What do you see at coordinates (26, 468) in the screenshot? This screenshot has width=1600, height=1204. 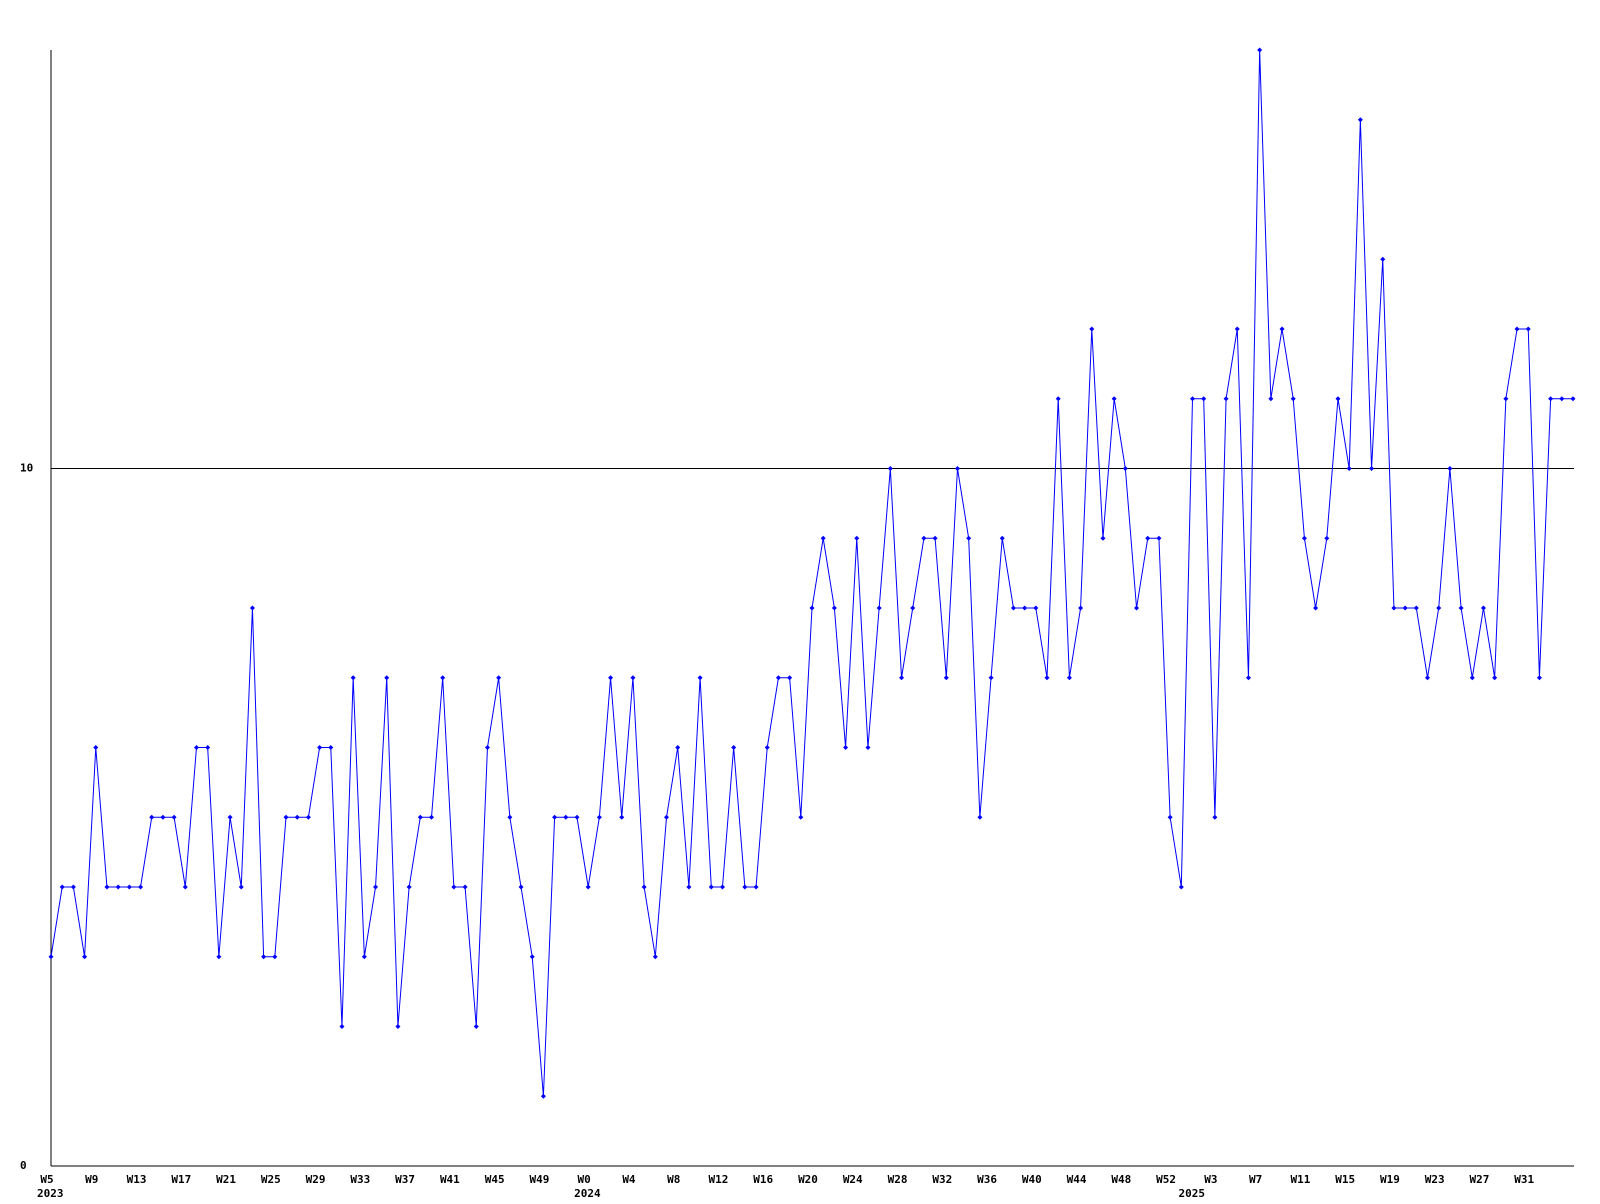 I see `y-tick-label: 10` at bounding box center [26, 468].